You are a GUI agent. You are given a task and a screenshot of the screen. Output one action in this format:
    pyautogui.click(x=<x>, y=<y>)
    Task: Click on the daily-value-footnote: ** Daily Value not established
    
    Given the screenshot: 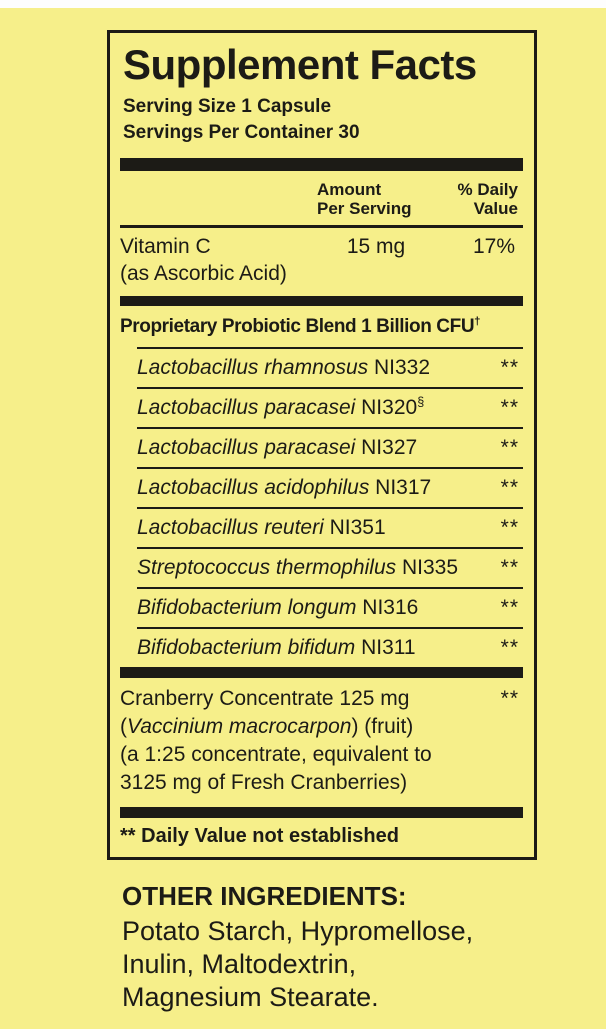 What is the action you would take?
    pyautogui.click(x=259, y=836)
    